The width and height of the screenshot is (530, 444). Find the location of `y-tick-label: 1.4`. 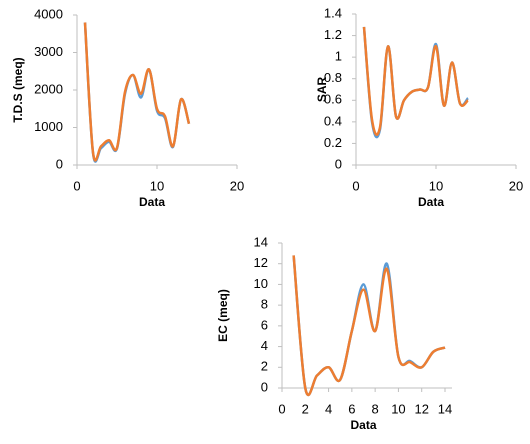

y-tick-label: 1.4 is located at coordinates (333, 12).